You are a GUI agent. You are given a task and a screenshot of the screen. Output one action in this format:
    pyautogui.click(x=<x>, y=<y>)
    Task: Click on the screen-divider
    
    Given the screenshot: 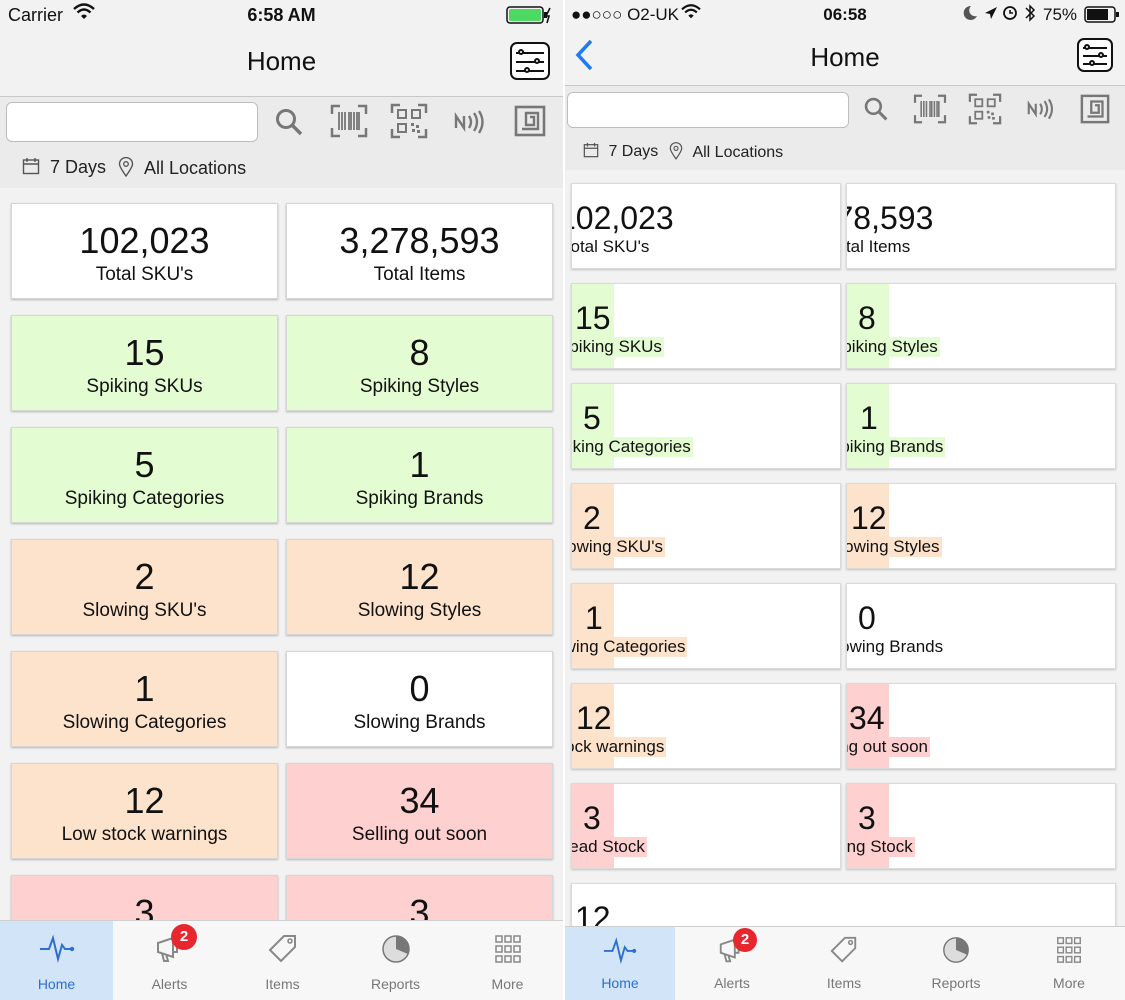 What is the action you would take?
    pyautogui.click(x=564, y=500)
    